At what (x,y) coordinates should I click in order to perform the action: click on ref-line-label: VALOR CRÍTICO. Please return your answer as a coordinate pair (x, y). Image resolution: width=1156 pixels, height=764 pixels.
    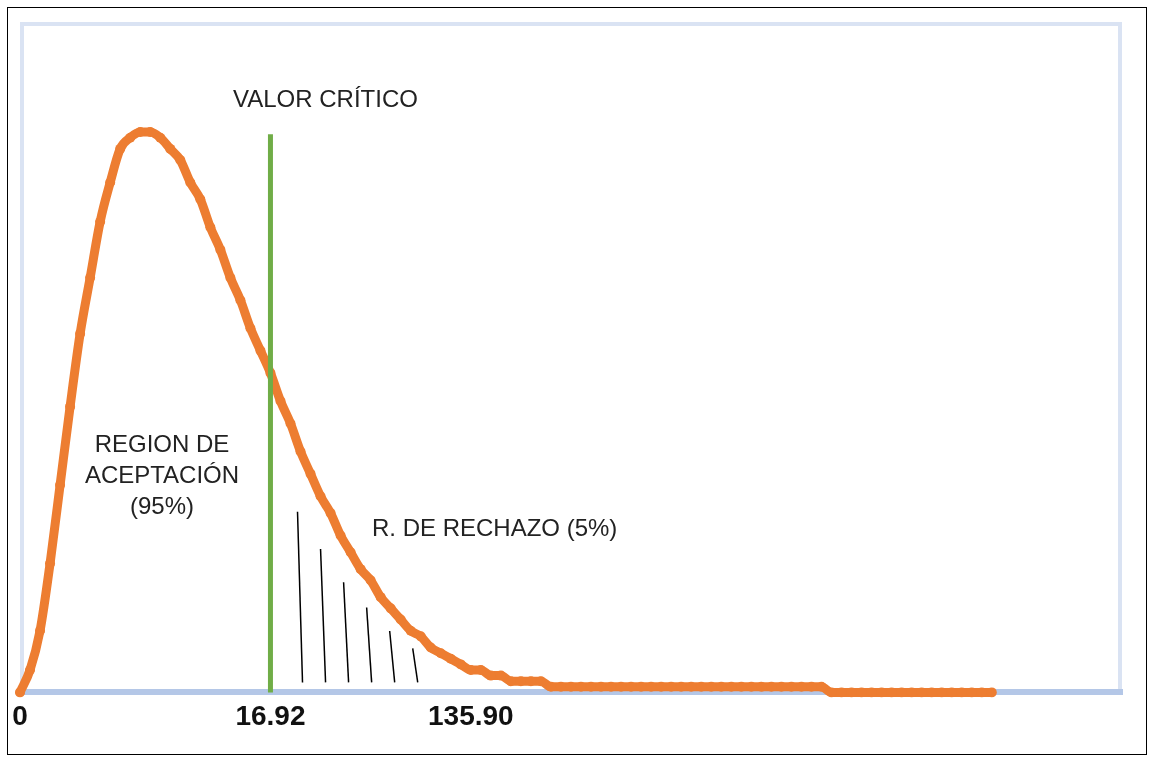
    Looking at the image, I should click on (325, 99).